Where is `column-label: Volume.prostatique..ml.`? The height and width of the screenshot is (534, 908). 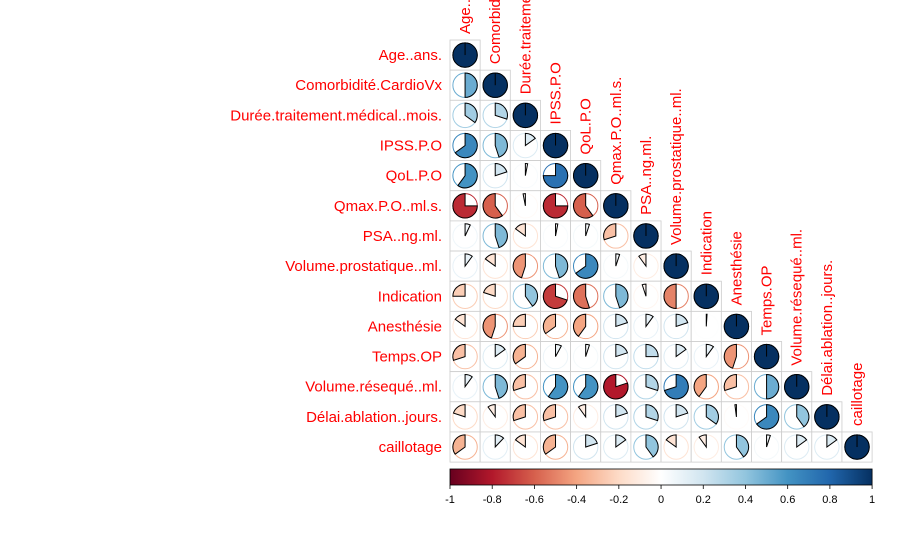
column-label: Volume.prostatique..ml. is located at coordinates (676, 166).